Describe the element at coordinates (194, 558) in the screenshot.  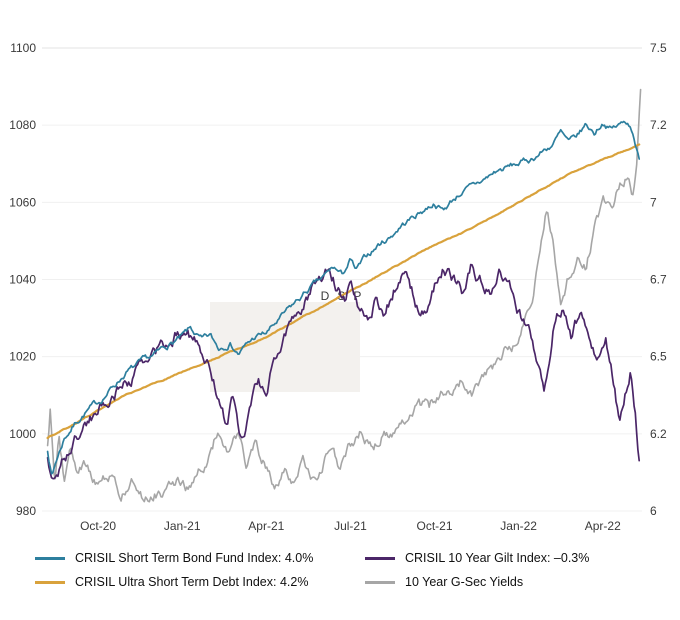
I see `legend-label-short-term-bond-fund: CRISIL Short Term Bond Fund Index: 4.0%` at that location.